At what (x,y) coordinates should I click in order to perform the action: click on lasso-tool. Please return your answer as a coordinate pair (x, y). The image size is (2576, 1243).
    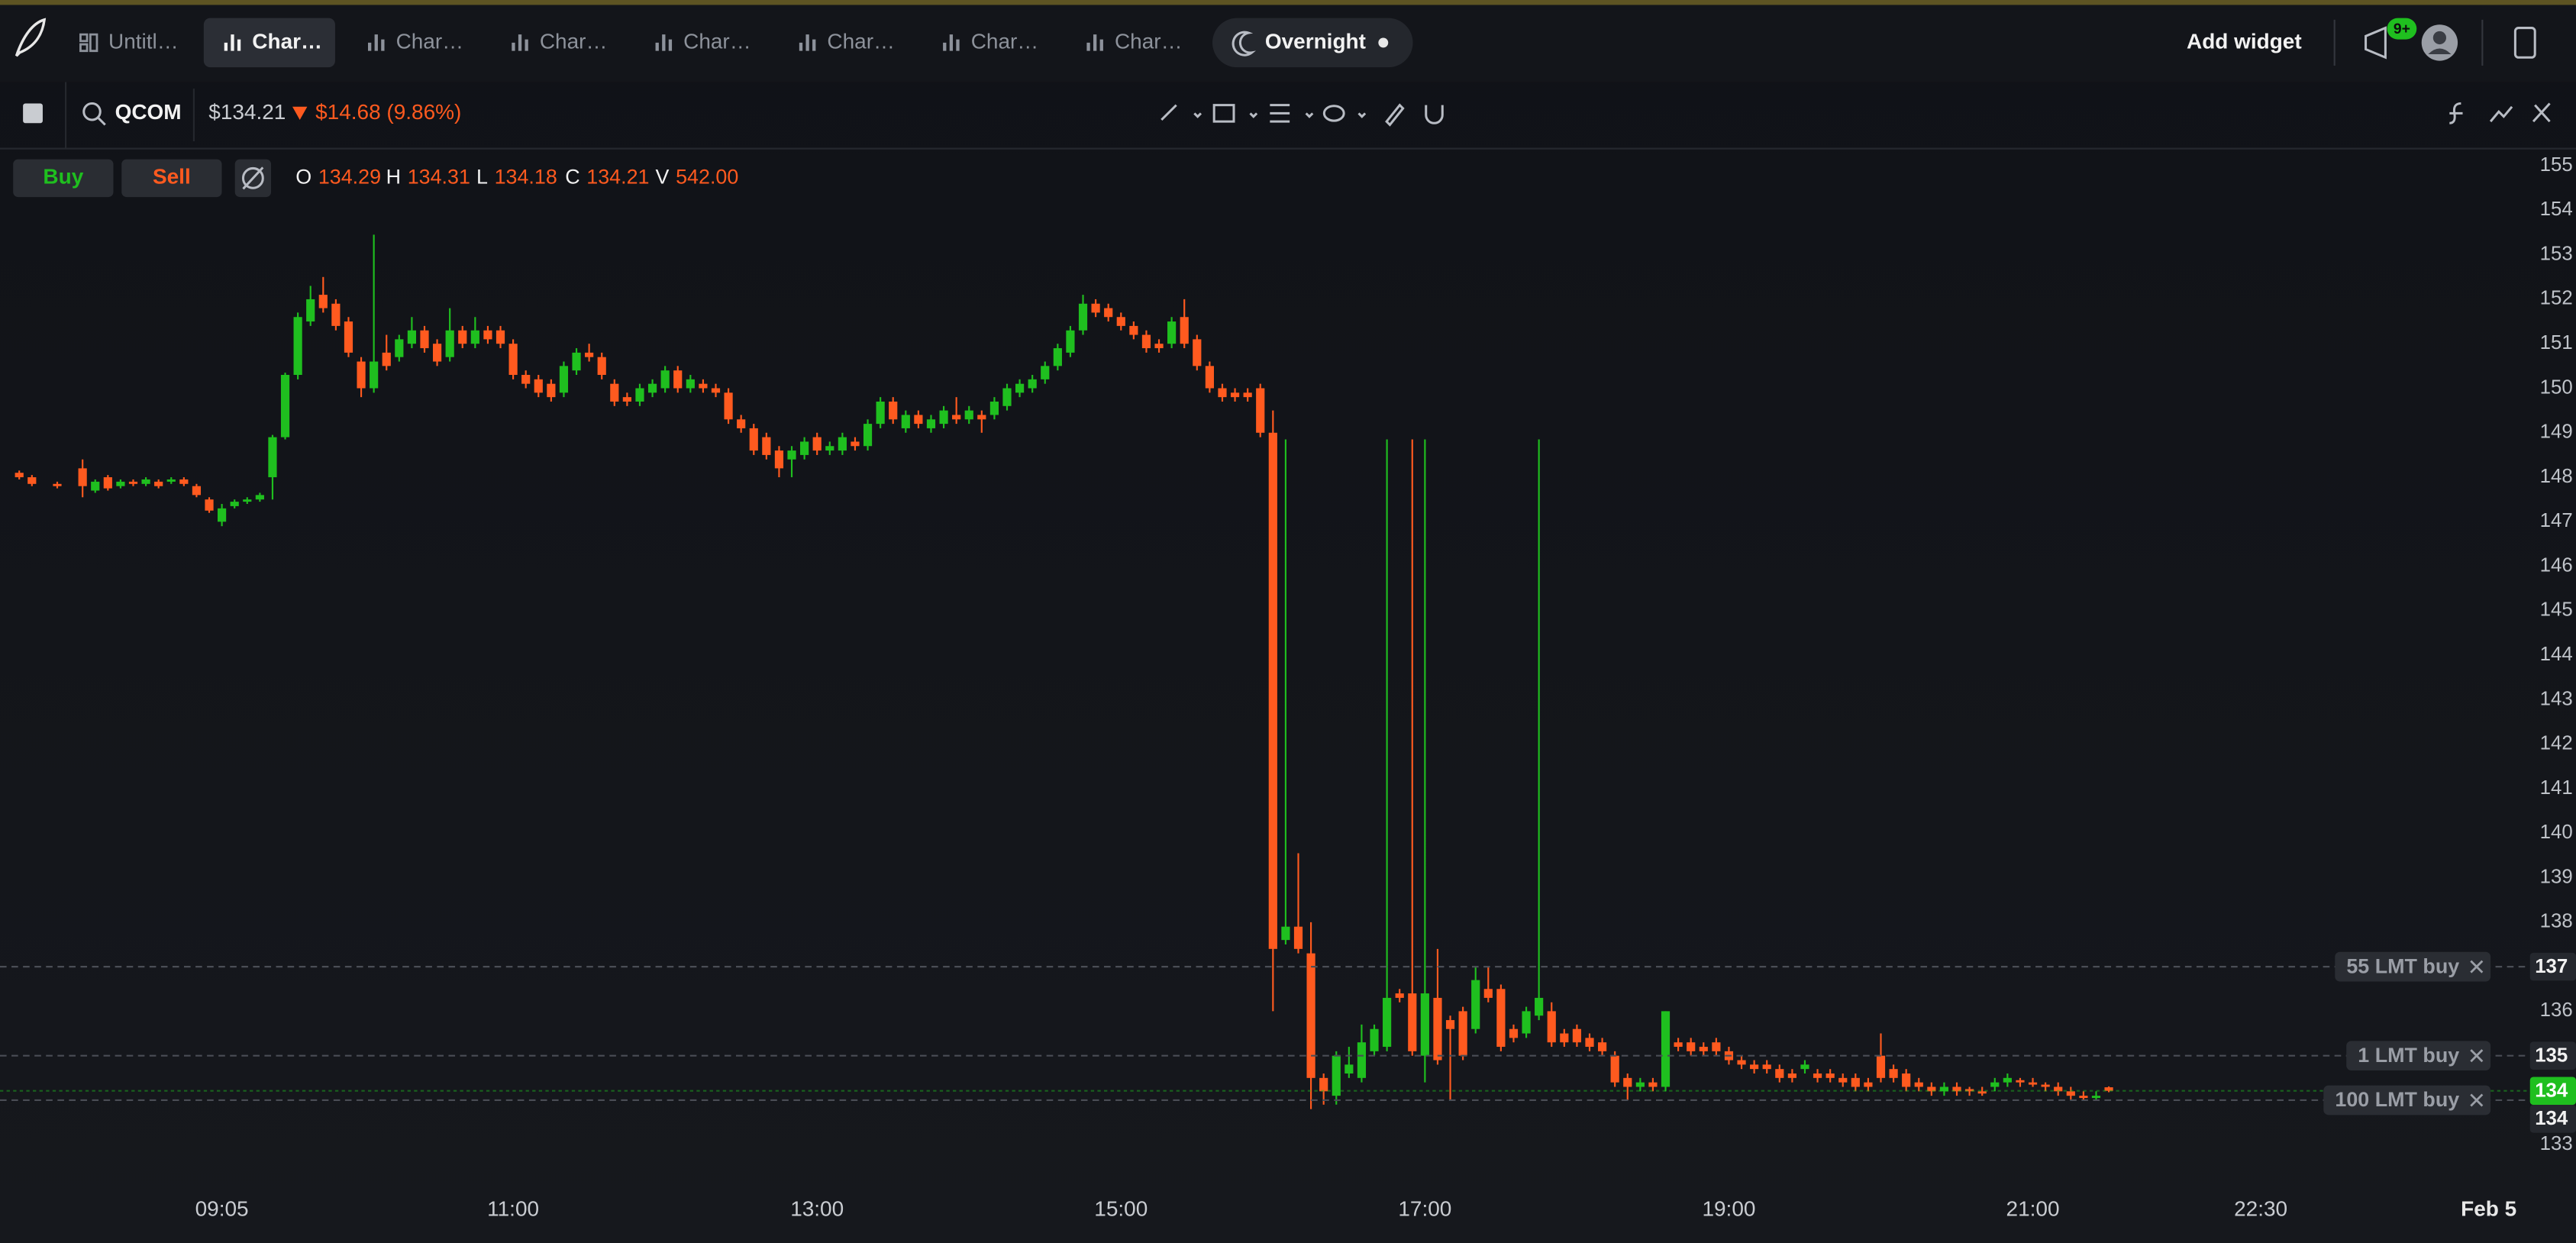
    Looking at the image, I should click on (1333, 113).